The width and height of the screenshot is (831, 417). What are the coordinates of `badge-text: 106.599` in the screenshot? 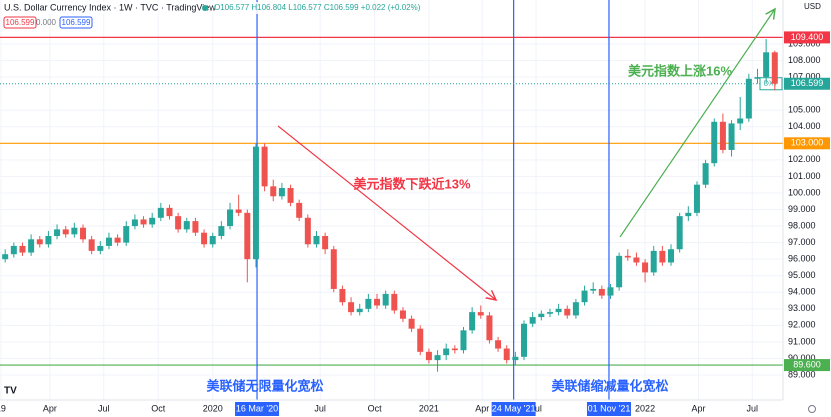 It's located at (76, 22).